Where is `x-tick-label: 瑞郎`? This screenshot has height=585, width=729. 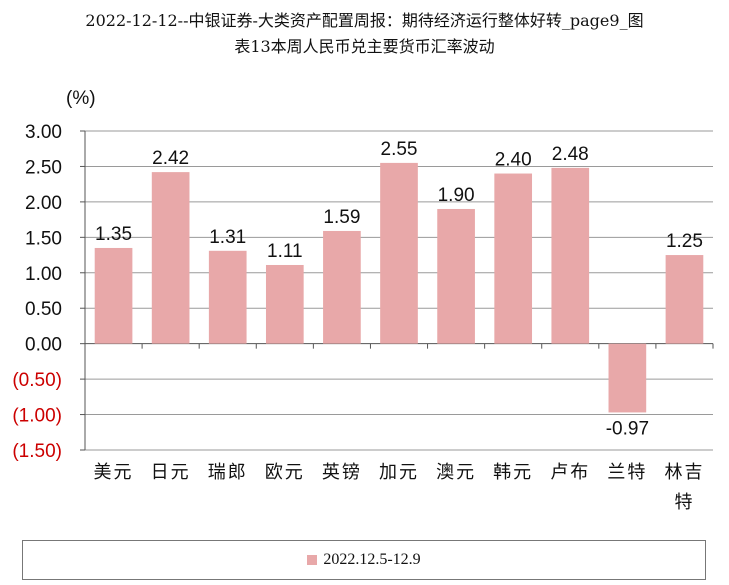 x-tick-label: 瑞郎 is located at coordinates (228, 472).